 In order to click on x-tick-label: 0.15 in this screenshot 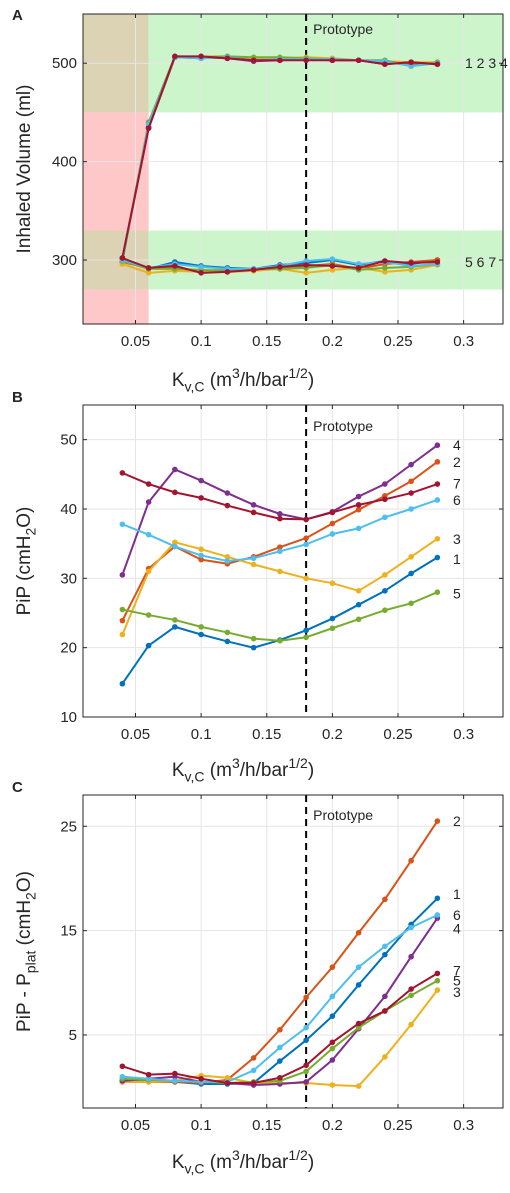, I will do `click(266, 734)`.